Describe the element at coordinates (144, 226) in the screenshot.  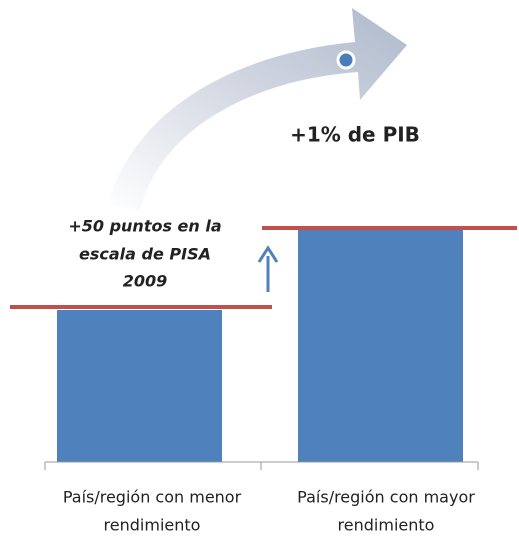
I see `pisa-label-line: +50 puntos en la` at that location.